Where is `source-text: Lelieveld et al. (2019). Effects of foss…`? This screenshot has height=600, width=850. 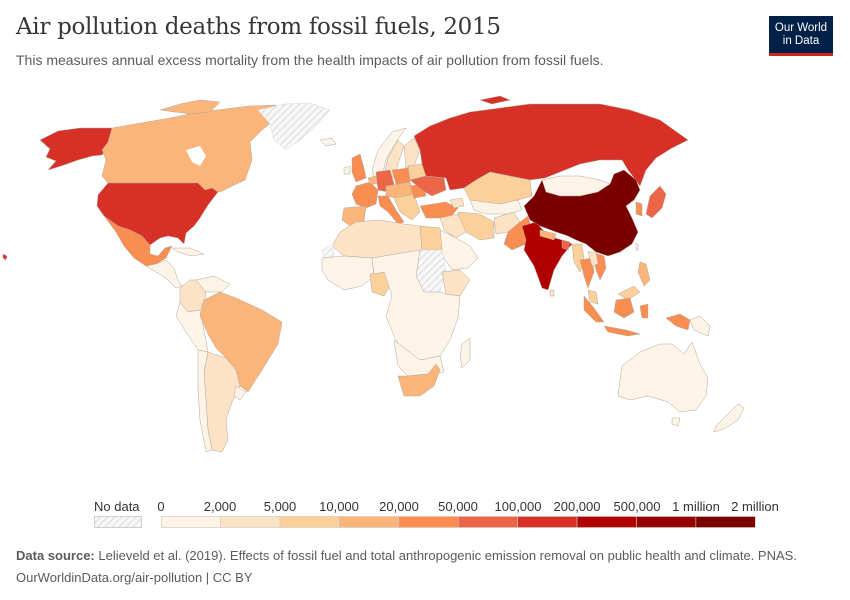
source-text: Lelieveld et al. (2019). Effects of foss… is located at coordinates (447, 555).